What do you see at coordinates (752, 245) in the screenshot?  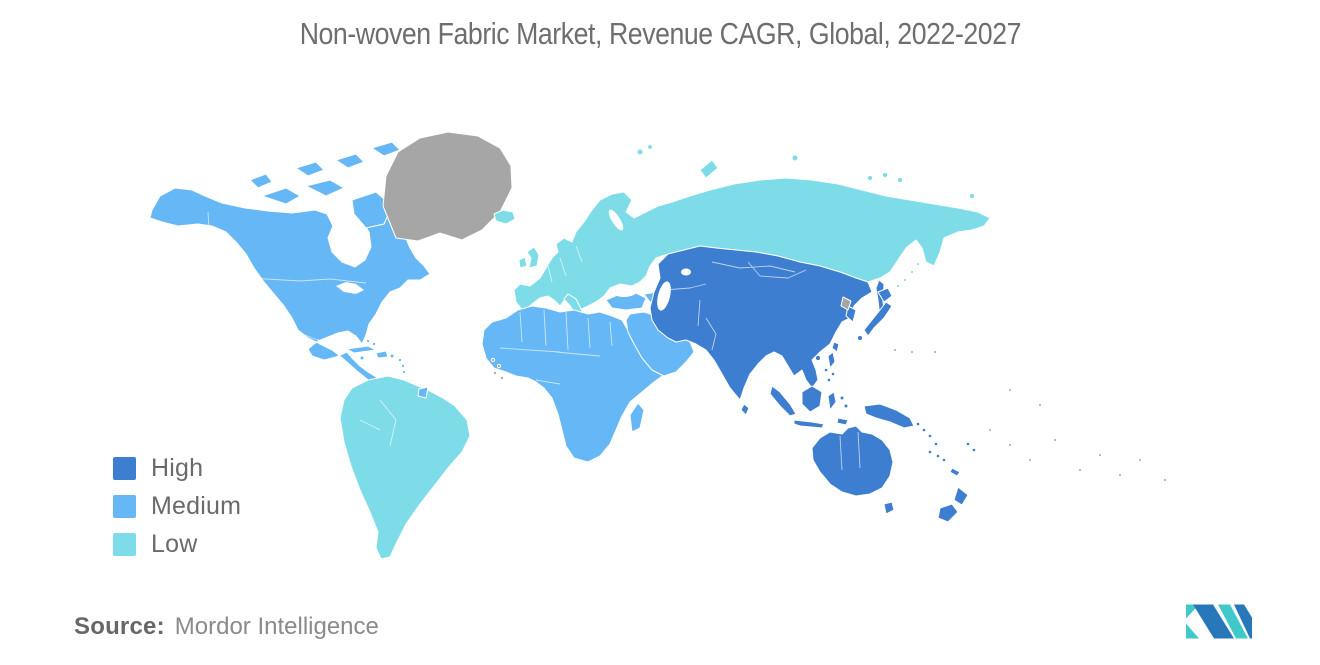 I see `region-europe-russia` at bounding box center [752, 245].